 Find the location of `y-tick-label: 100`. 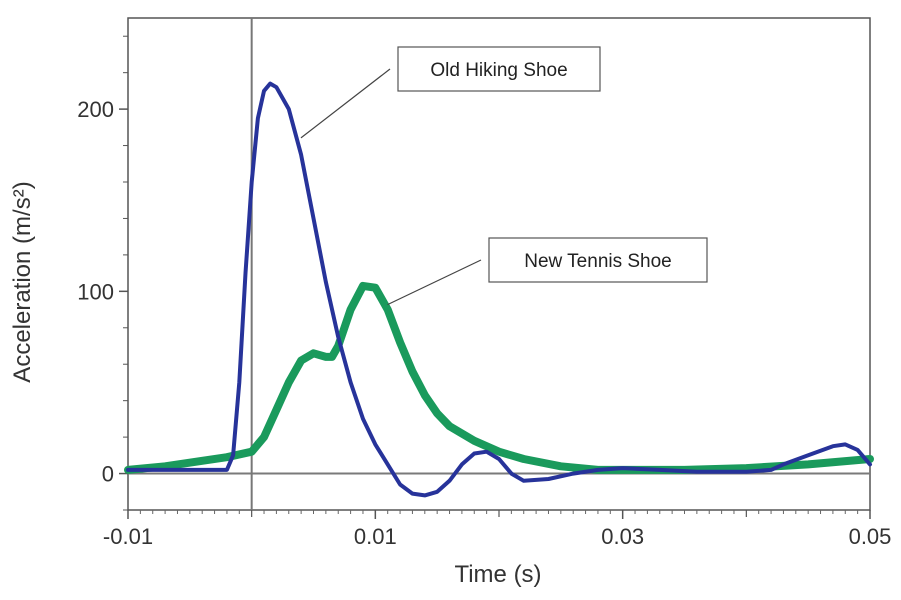

y-tick-label: 100 is located at coordinates (95, 291).